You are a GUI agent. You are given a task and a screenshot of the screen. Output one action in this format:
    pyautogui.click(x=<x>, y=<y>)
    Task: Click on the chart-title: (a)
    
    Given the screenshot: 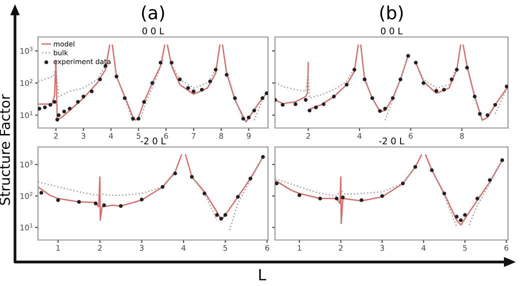 What is the action you would take?
    pyautogui.click(x=153, y=14)
    